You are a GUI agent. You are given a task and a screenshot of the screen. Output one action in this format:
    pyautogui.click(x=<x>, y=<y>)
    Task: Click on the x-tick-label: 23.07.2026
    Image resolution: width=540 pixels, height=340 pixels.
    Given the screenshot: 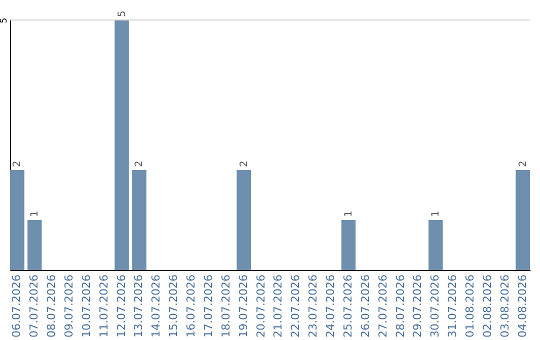 What is the action you would take?
    pyautogui.click(x=313, y=306)
    